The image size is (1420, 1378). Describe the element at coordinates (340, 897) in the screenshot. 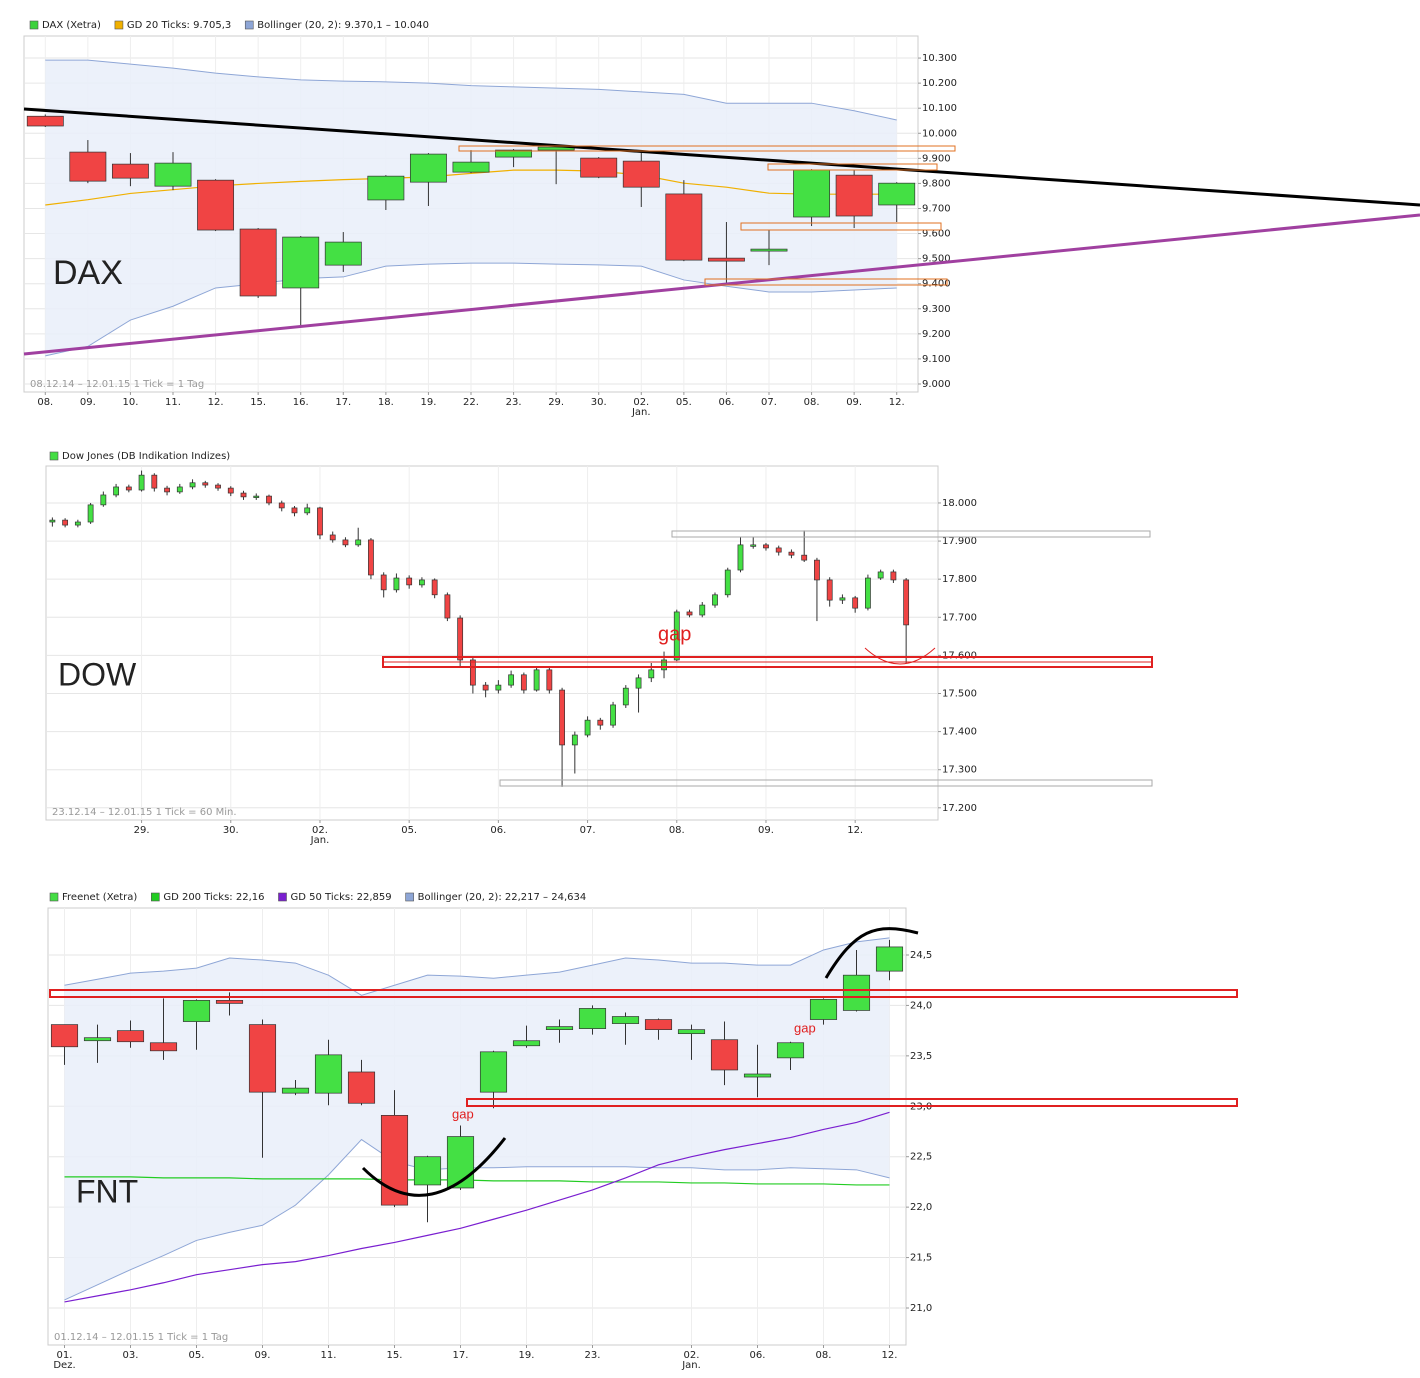

I see `legend-label: GD 50 Ticks: 22,859` at that location.